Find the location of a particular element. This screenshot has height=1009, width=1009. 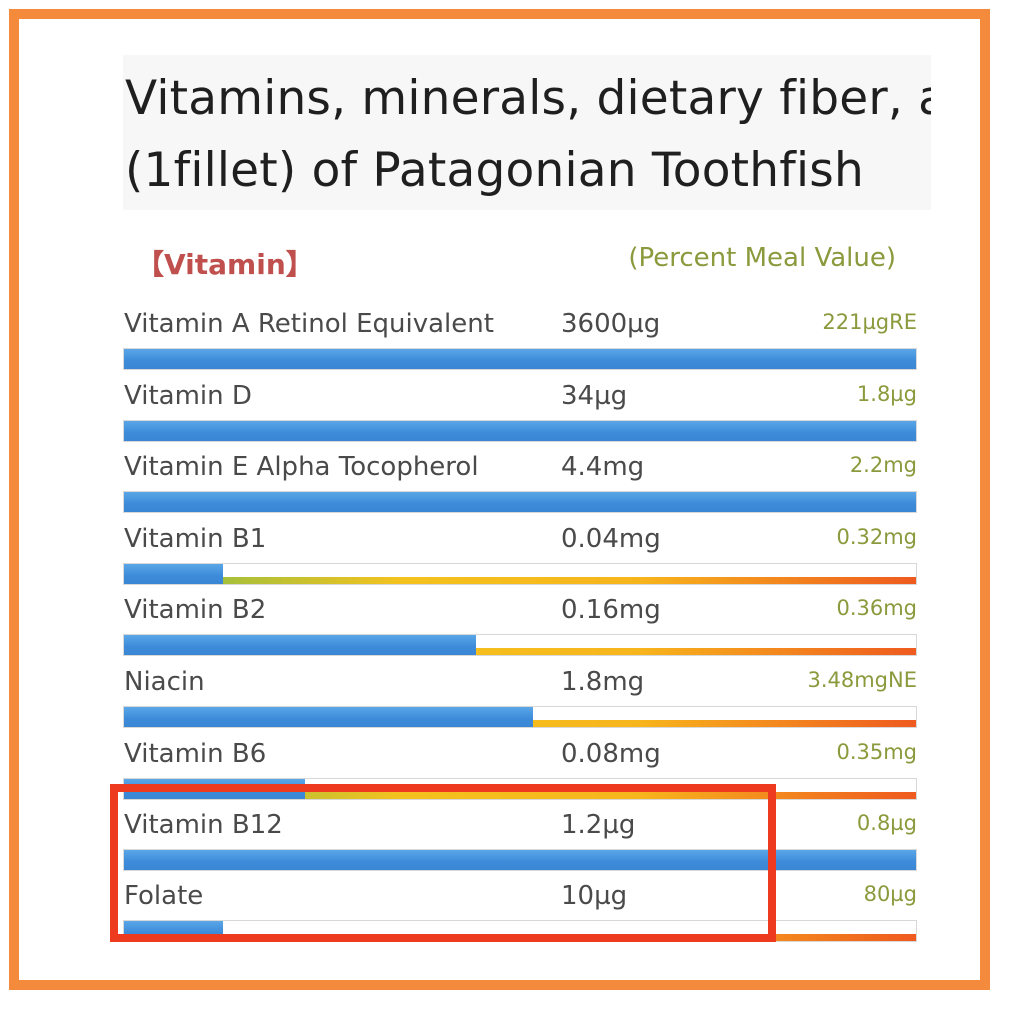

vitamin-meal-value: 0.32mg is located at coordinates (876, 537).